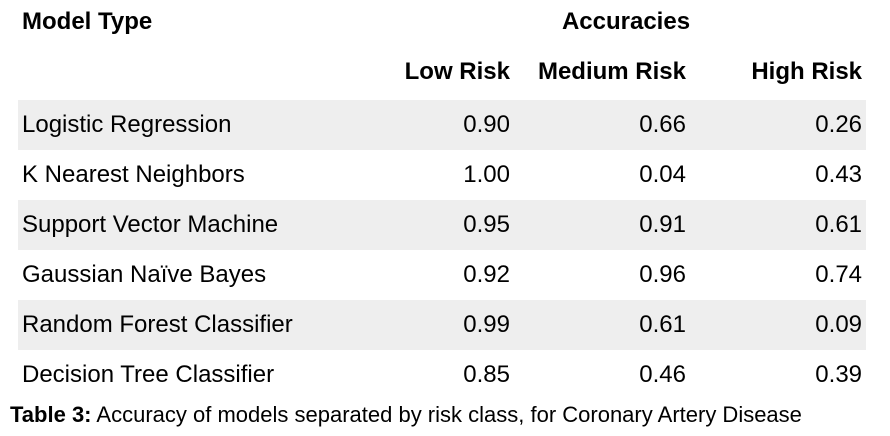 The height and width of the screenshot is (436, 890). Describe the element at coordinates (486, 324) in the screenshot. I see `cell-low-risk: 0.99` at that location.